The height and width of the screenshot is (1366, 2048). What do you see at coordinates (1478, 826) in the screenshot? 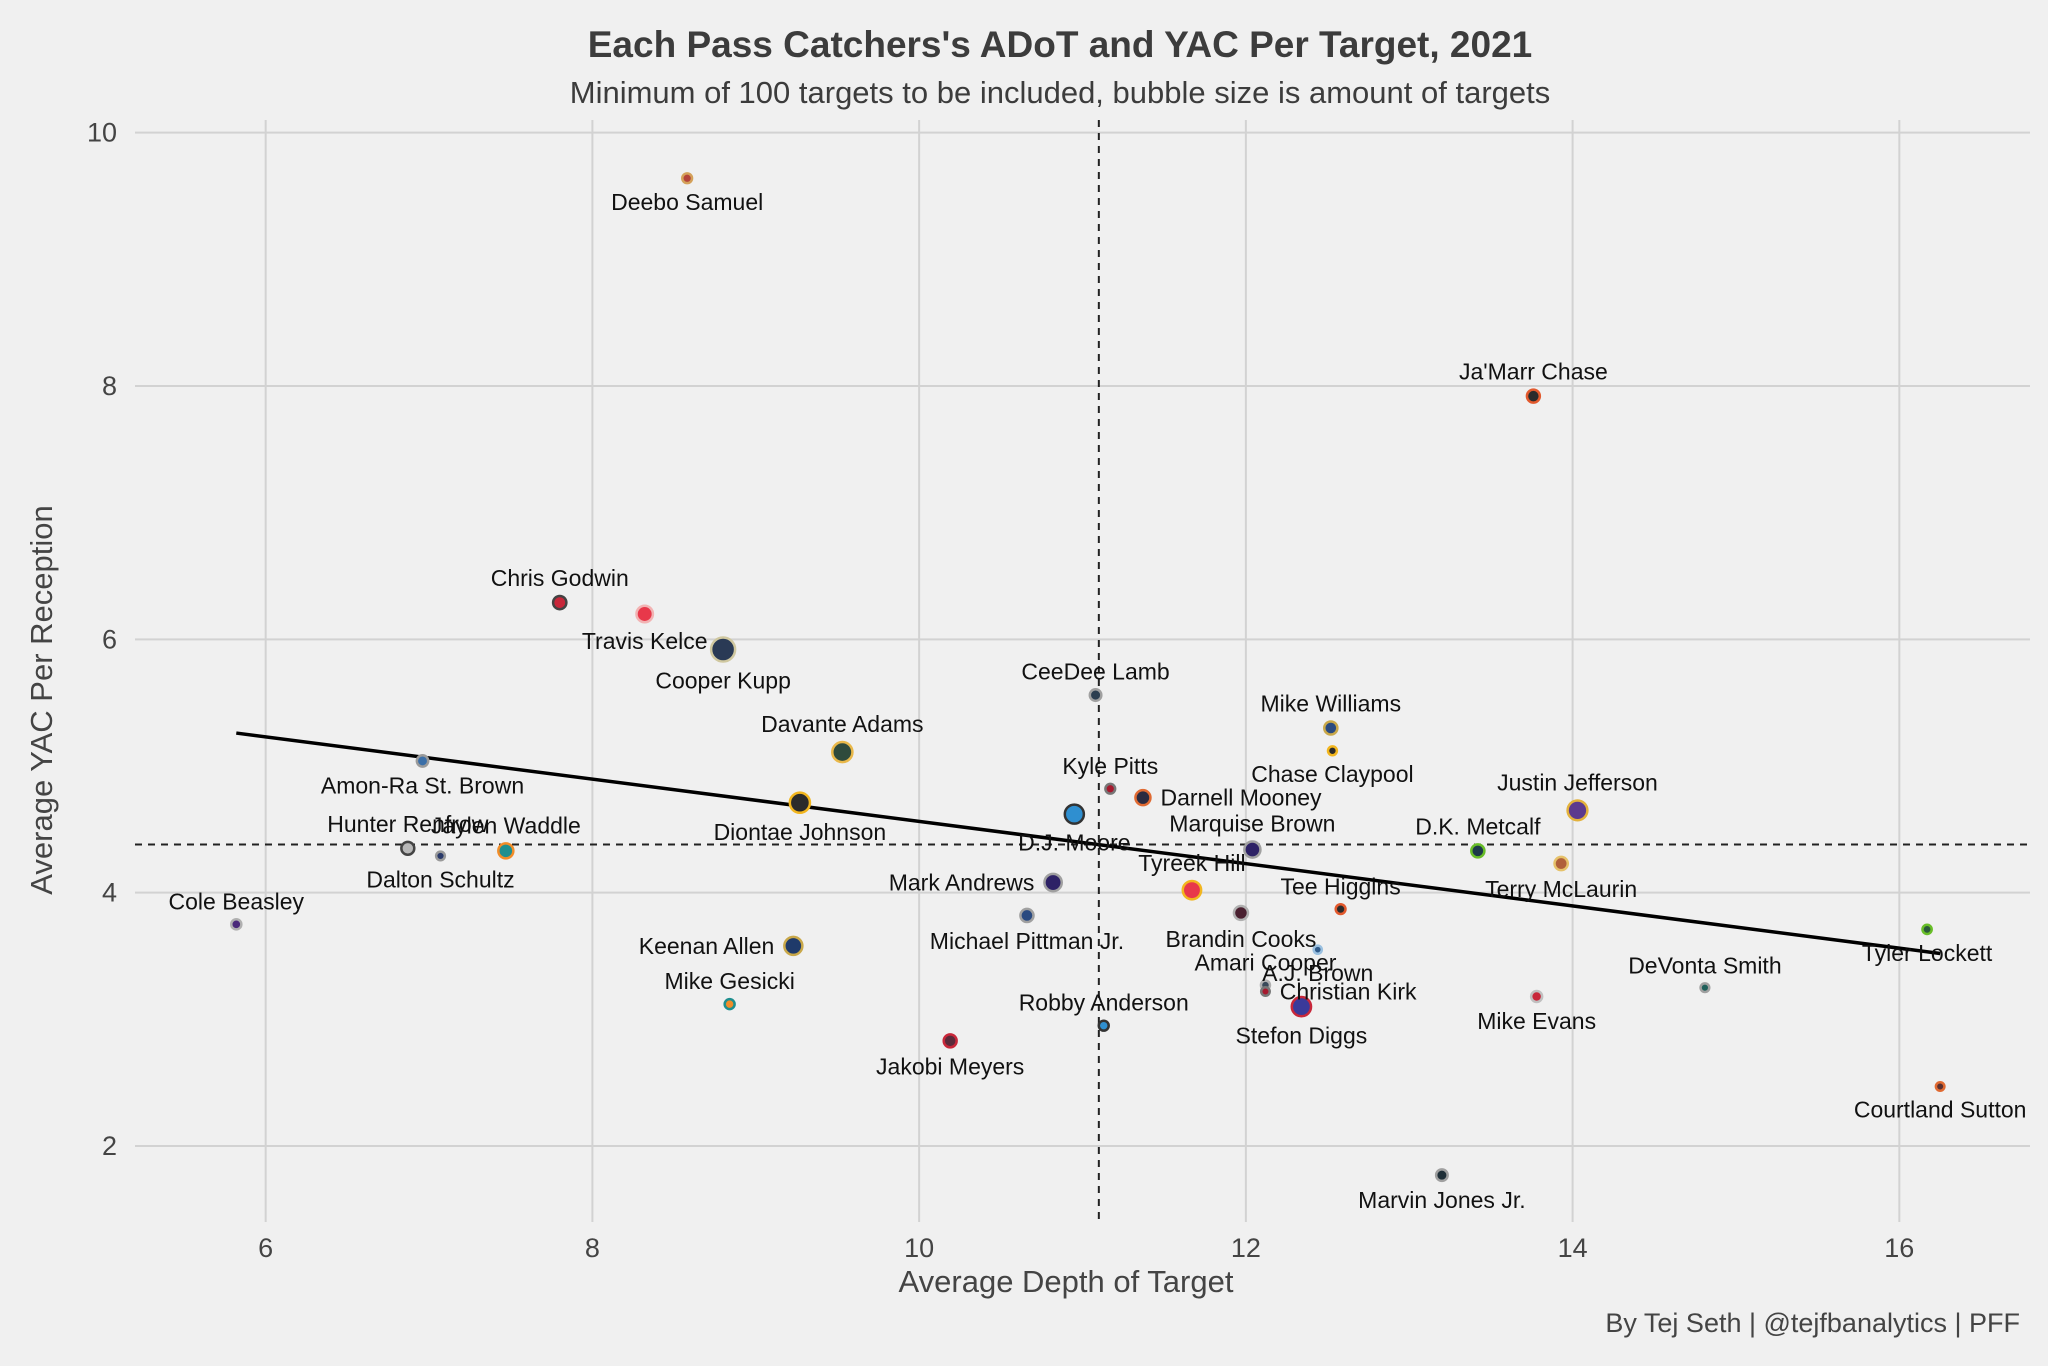
I see `point-label: D.K. Metcalf` at bounding box center [1478, 826].